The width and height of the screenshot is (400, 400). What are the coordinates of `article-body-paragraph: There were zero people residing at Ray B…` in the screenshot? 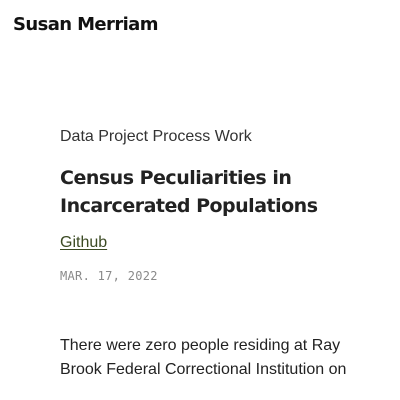 It's located at (203, 357).